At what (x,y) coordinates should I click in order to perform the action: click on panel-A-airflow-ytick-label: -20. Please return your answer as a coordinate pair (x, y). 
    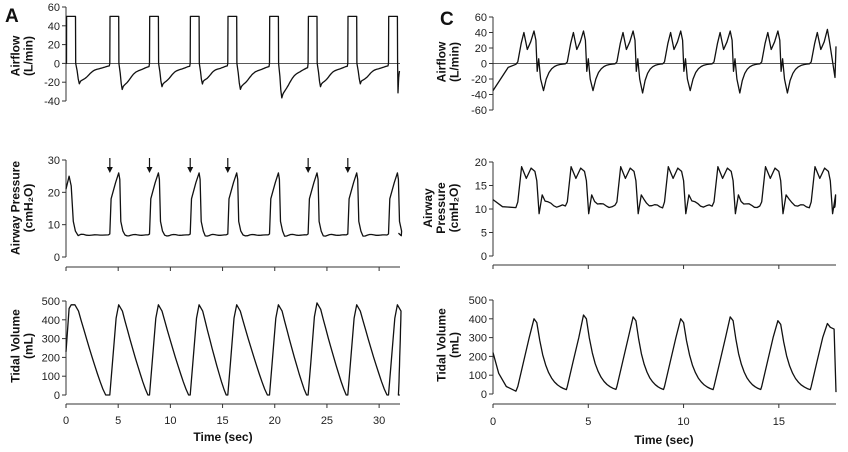
    Looking at the image, I should click on (52, 83).